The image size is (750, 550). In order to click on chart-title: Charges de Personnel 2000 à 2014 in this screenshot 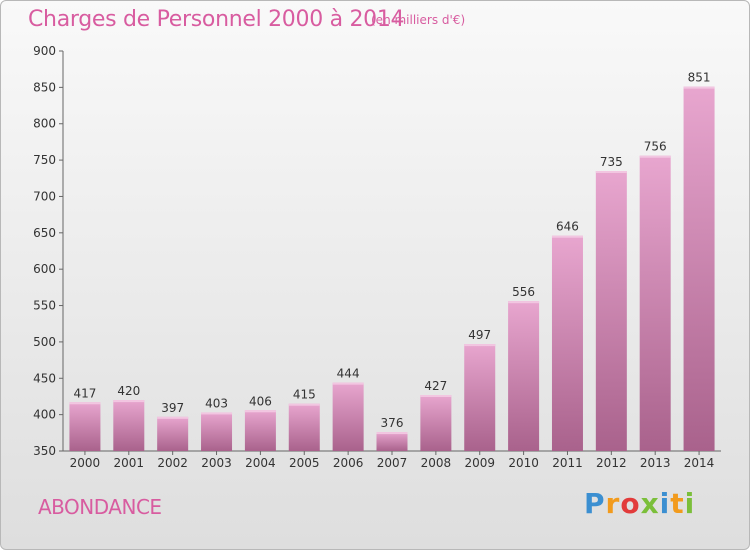, I will do `click(216, 19)`.